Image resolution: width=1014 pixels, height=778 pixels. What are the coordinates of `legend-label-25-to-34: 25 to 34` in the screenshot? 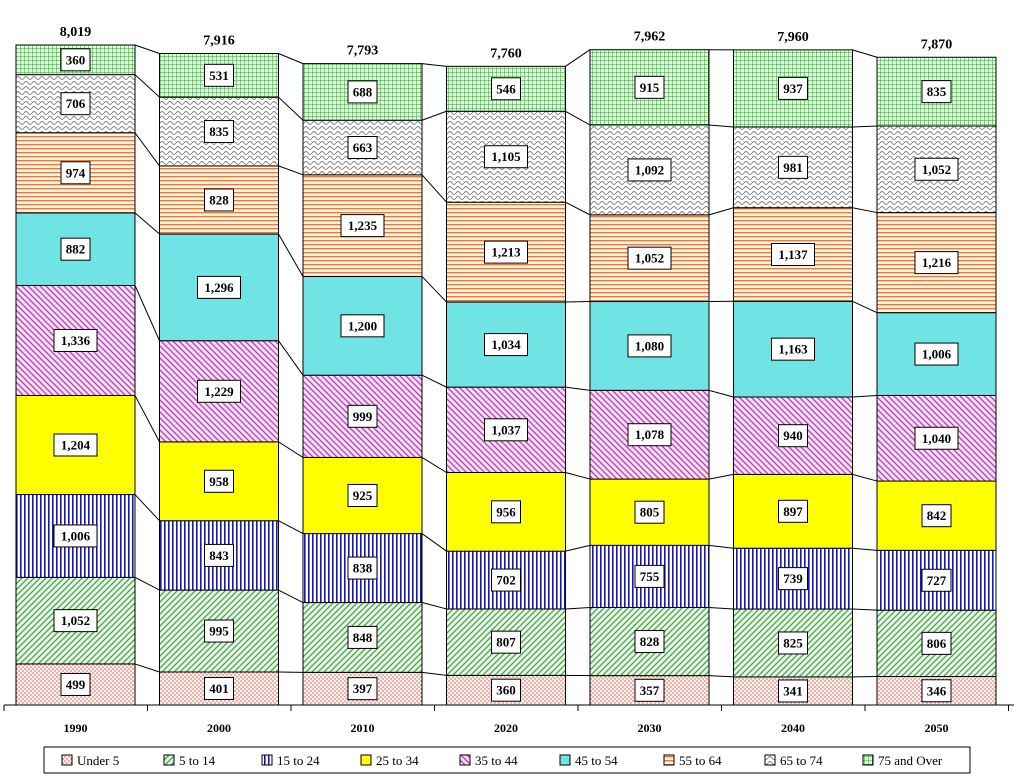 It's located at (397, 760).